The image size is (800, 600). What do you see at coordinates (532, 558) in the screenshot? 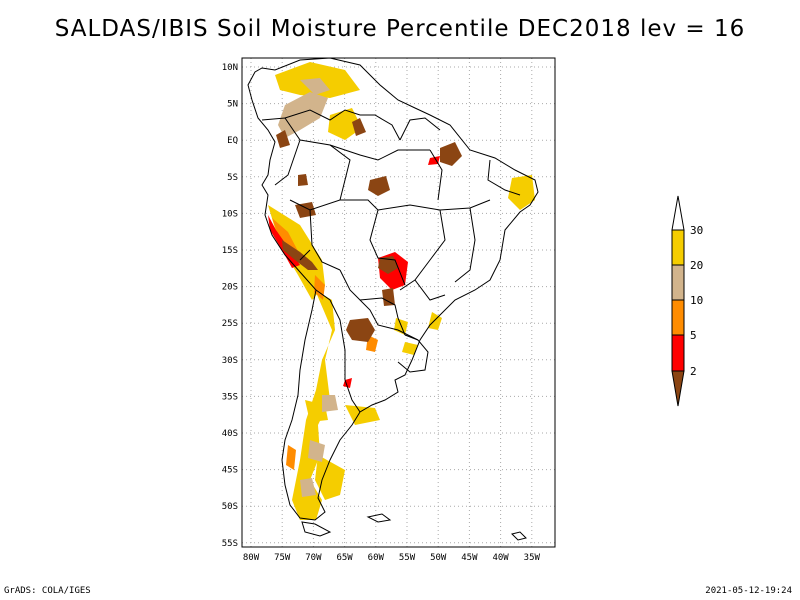
I see `lon-label-35w: 35W` at bounding box center [532, 558].